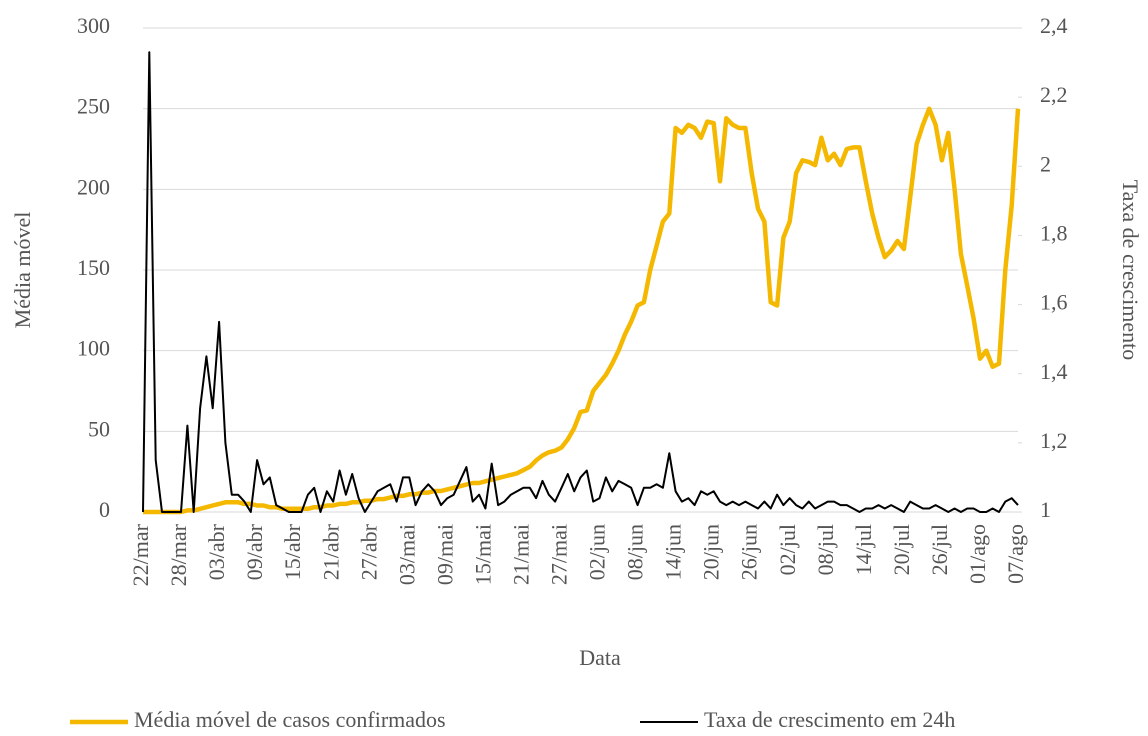 The height and width of the screenshot is (736, 1148). Describe the element at coordinates (863, 549) in the screenshot. I see `x-tick-label: 14/jul` at that location.